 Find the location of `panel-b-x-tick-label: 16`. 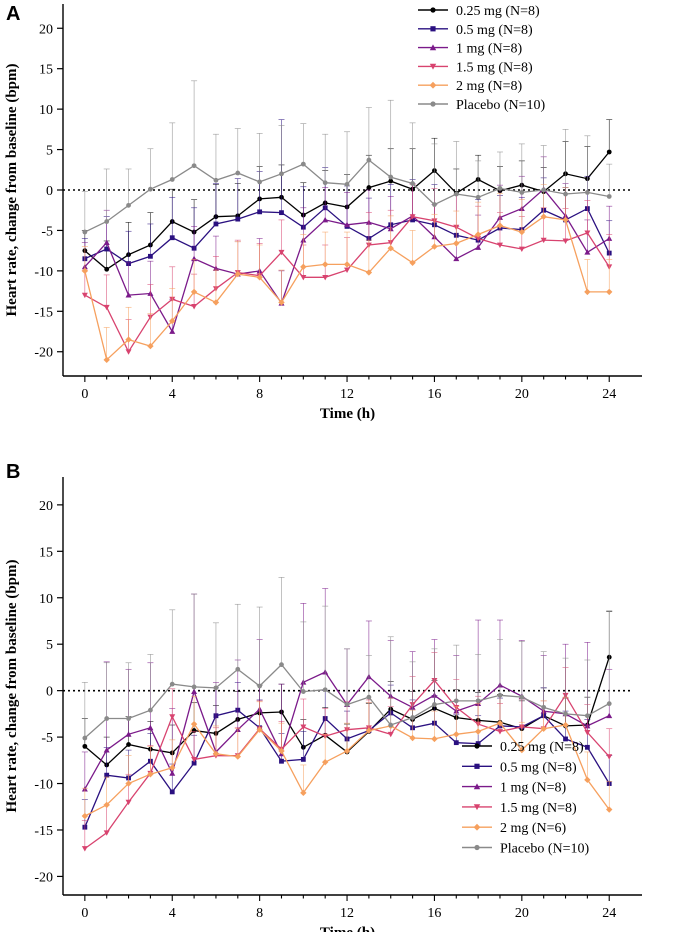

panel-b-x-tick-label: 16 is located at coordinates (434, 913).